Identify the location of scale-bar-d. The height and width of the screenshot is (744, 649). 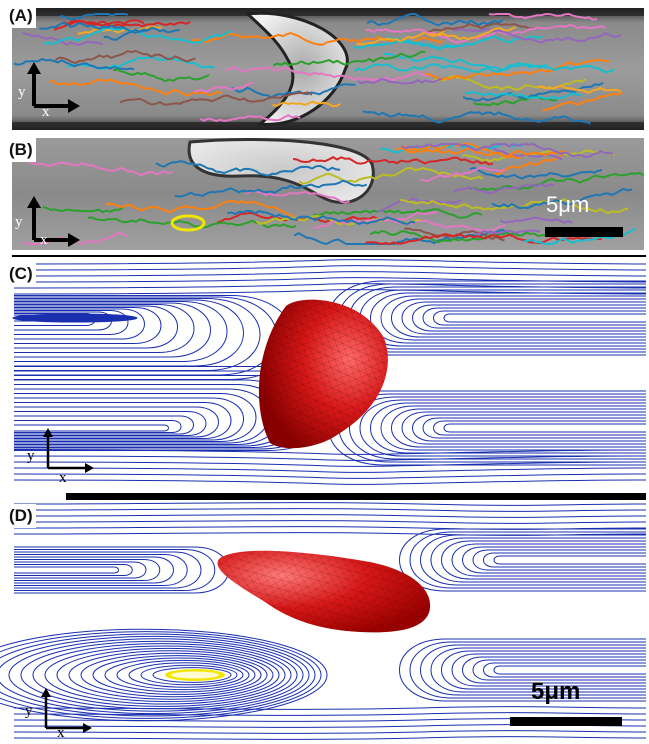
(566, 721).